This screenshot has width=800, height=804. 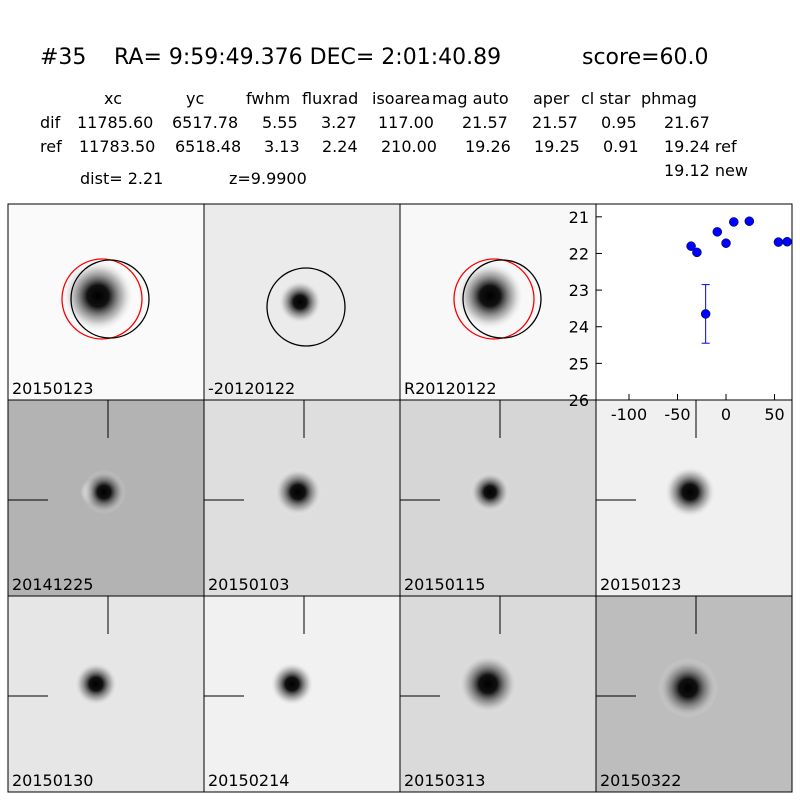 What do you see at coordinates (621, 146) in the screenshot?
I see `cell: 0.91` at bounding box center [621, 146].